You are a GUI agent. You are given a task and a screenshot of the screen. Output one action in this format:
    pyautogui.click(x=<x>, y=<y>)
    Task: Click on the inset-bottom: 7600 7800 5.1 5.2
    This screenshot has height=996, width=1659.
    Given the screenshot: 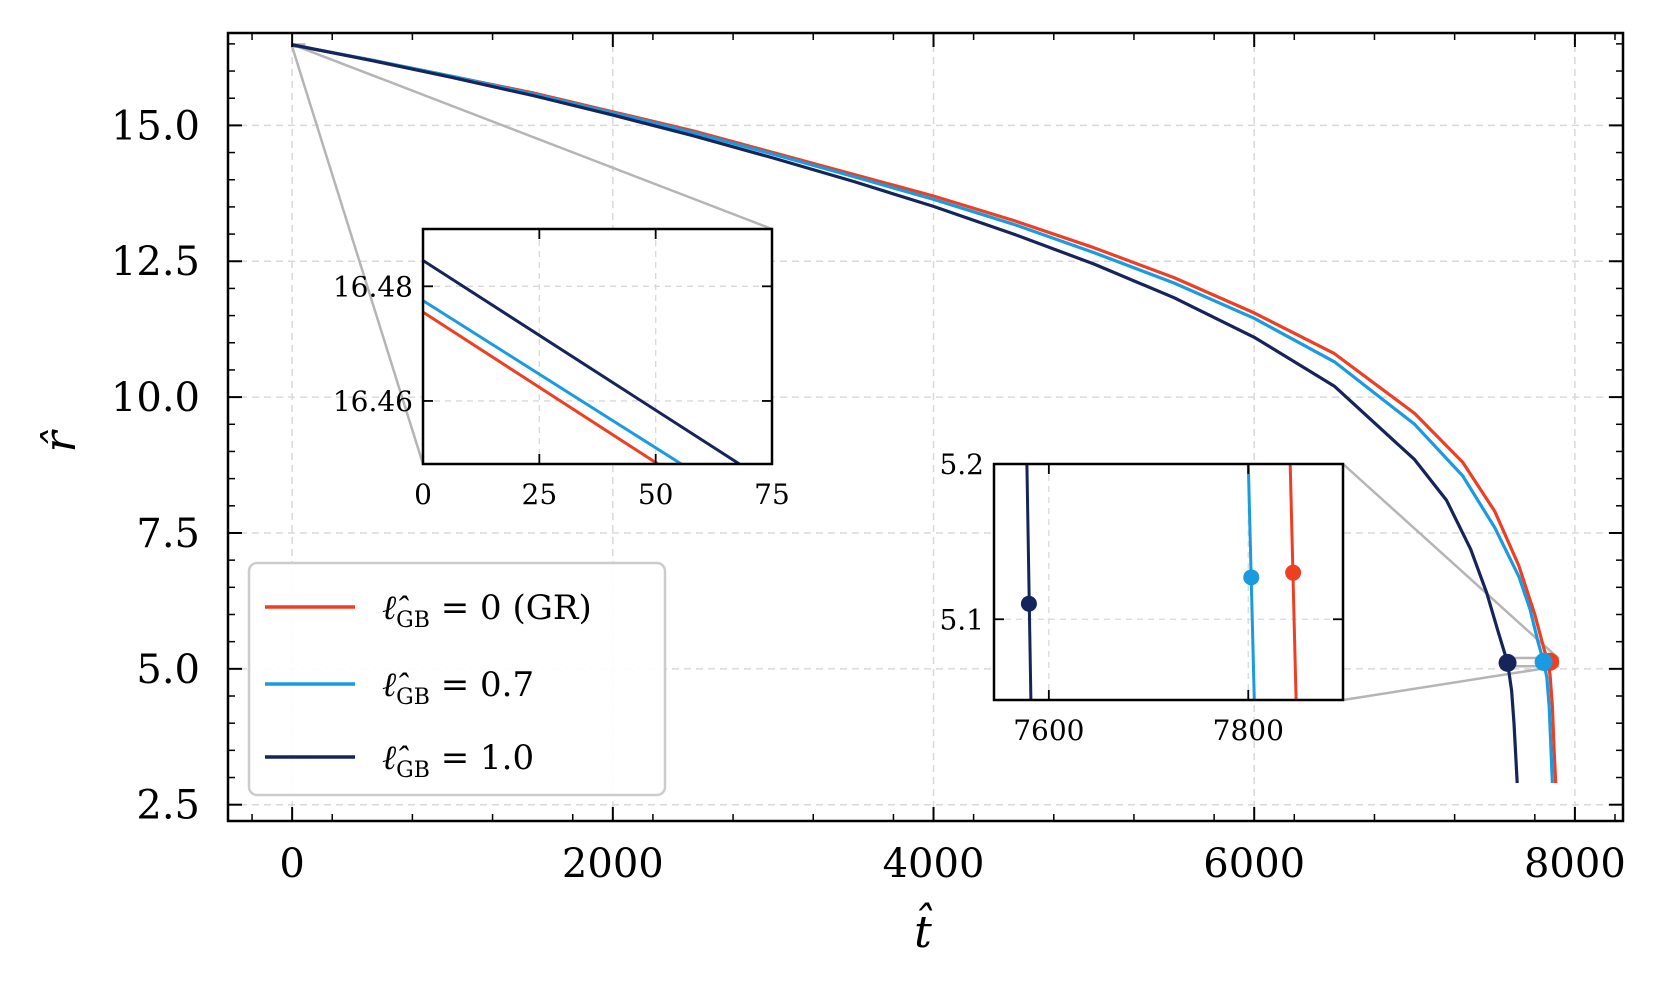 What is the action you would take?
    pyautogui.click(x=1142, y=597)
    